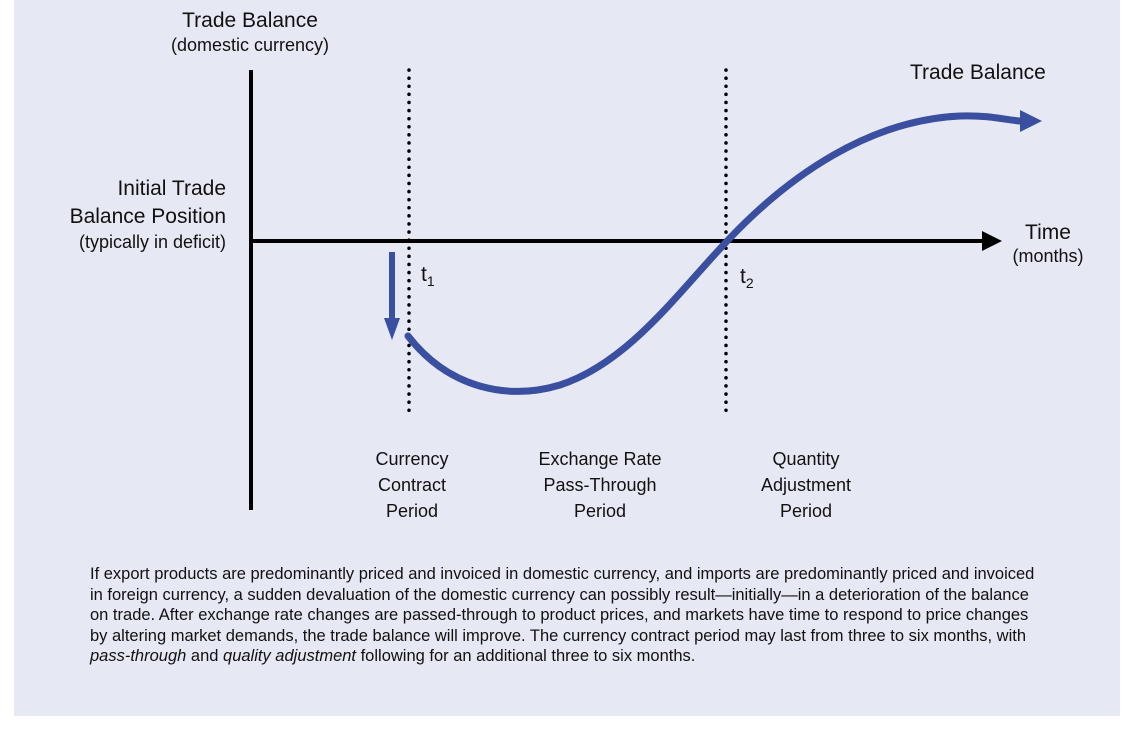 Image resolution: width=1130 pixels, height=730 pixels. What do you see at coordinates (806, 485) in the screenshot?
I see `period-quantity-adjustment: Quantity Adjustment Period` at bounding box center [806, 485].